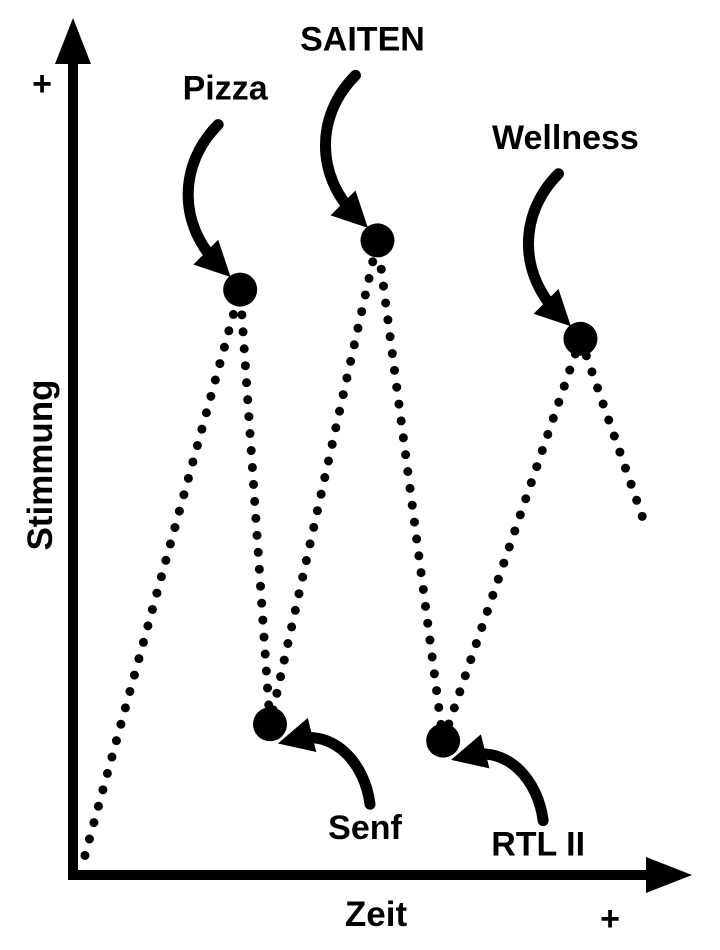 Image resolution: width=720 pixels, height=950 pixels. I want to click on annotation-label: SAITEN, so click(362, 39).